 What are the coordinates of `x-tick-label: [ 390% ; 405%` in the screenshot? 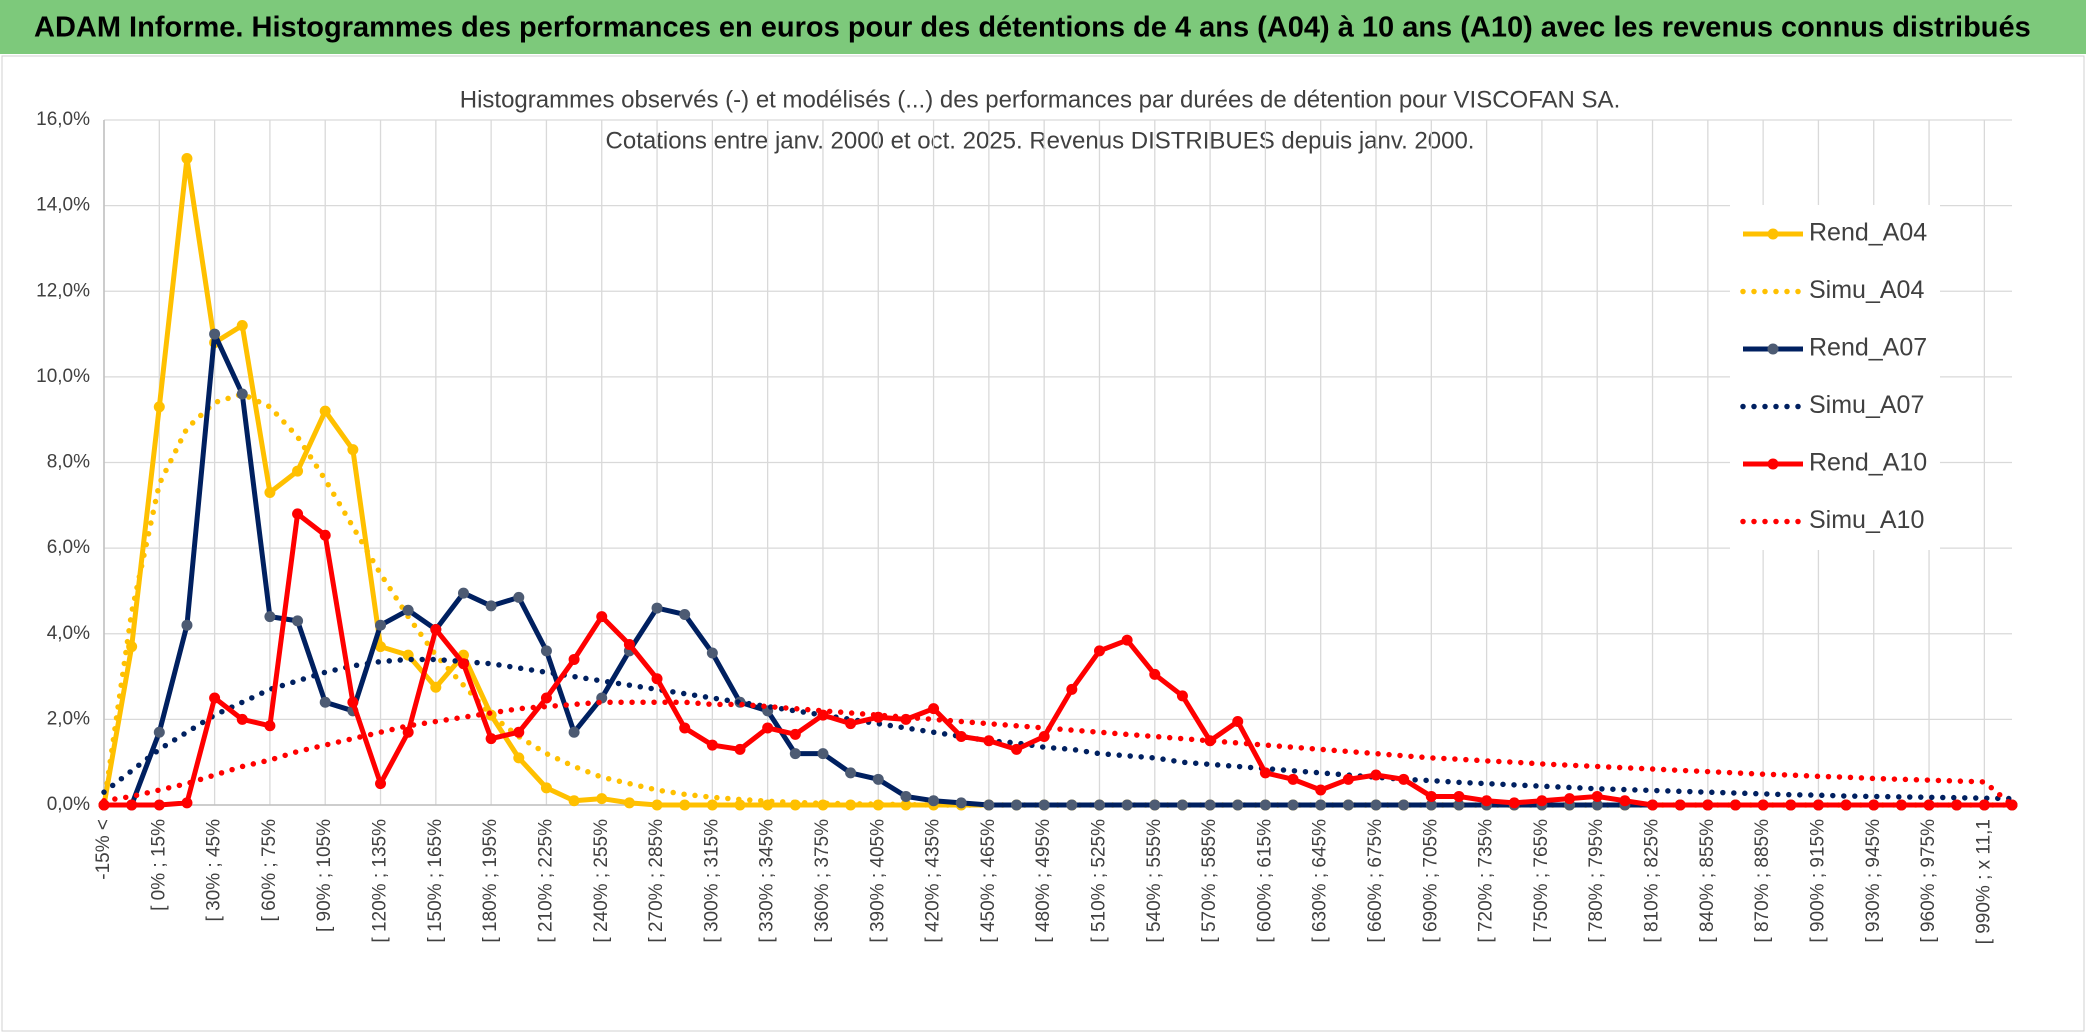 It's located at (877, 881).